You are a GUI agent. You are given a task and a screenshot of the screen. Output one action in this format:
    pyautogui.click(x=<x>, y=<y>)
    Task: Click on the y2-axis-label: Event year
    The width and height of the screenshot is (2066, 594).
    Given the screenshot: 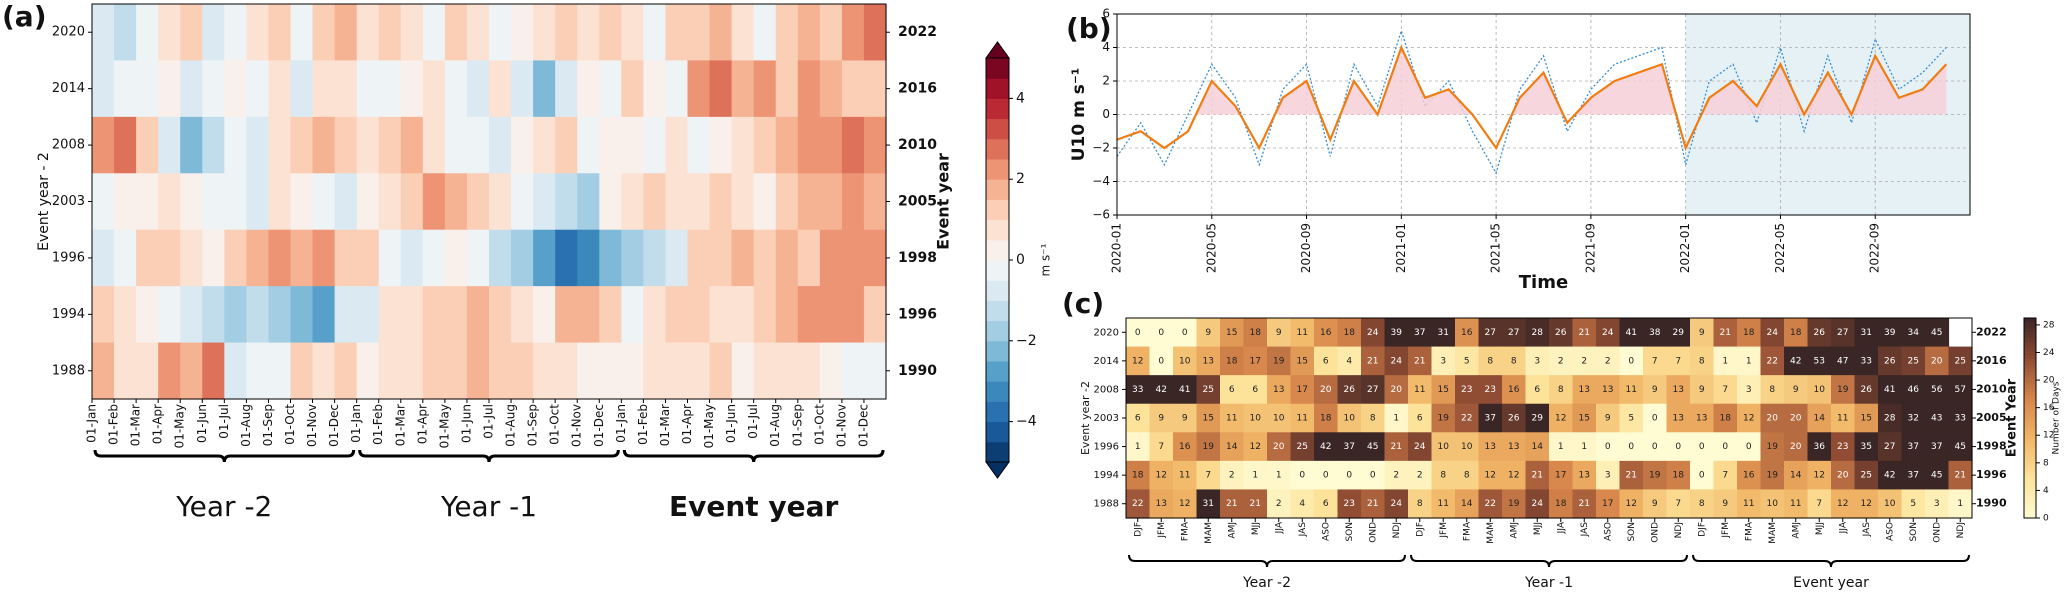 What is the action you would take?
    pyautogui.click(x=943, y=201)
    